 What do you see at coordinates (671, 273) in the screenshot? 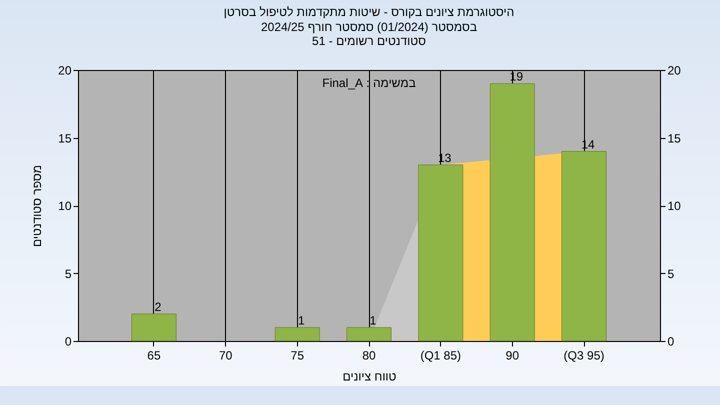
I see `y2-tick-label: 5` at bounding box center [671, 273].